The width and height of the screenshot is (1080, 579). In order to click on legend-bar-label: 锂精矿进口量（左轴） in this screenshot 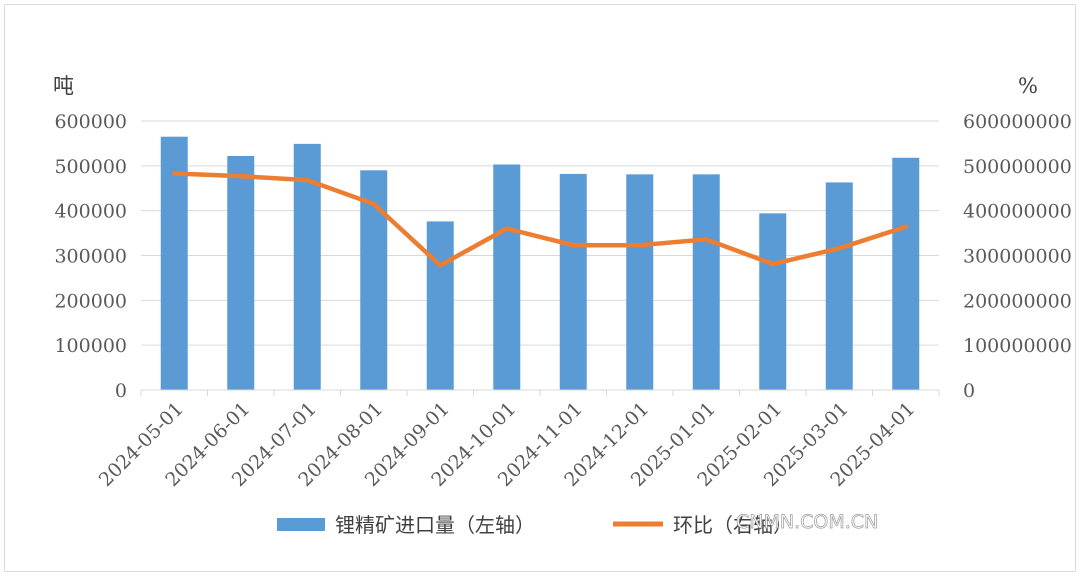, I will do `click(435, 525)`.